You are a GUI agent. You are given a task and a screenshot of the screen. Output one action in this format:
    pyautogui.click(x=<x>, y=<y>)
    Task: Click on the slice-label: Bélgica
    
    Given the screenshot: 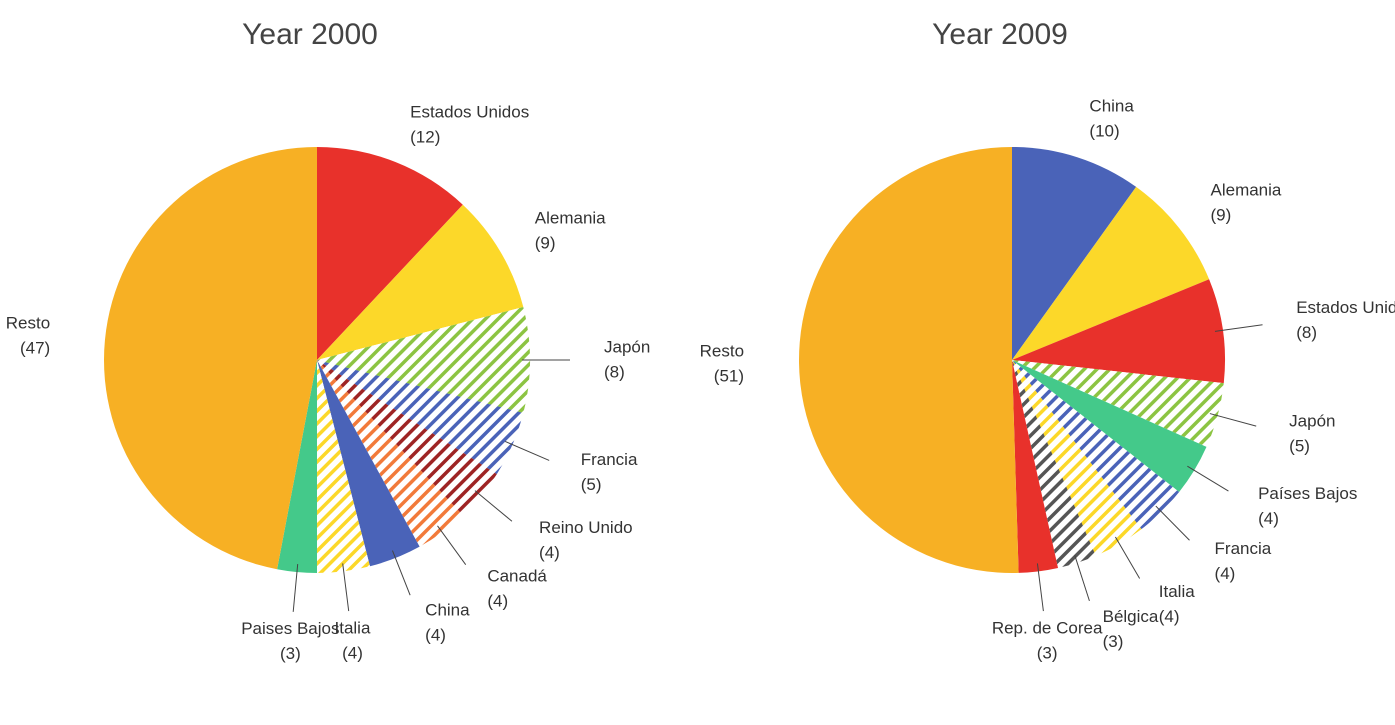 What is the action you would take?
    pyautogui.click(x=1131, y=616)
    